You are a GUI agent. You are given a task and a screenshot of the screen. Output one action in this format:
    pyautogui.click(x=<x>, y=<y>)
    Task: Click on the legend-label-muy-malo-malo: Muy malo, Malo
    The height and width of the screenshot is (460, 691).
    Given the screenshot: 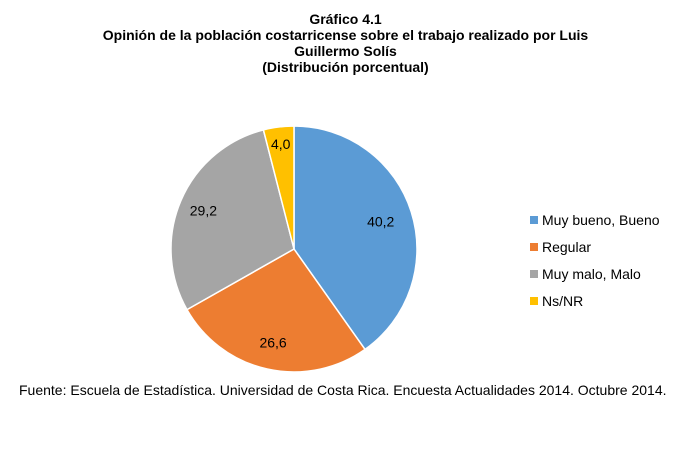 What is the action you would take?
    pyautogui.click(x=591, y=274)
    